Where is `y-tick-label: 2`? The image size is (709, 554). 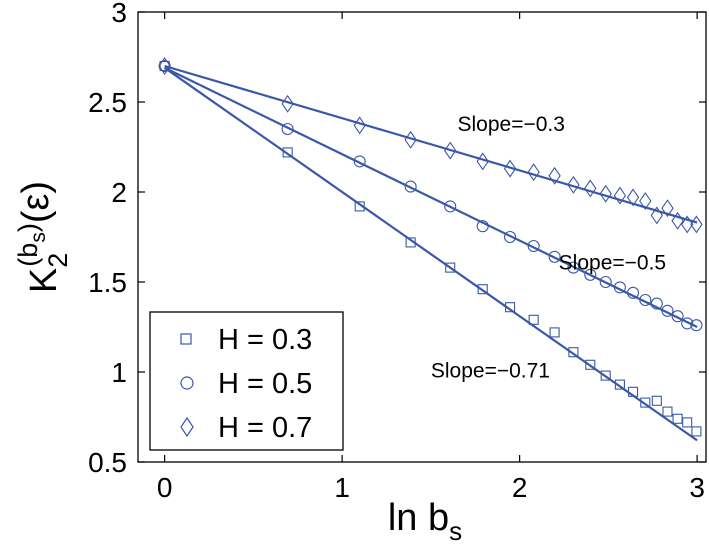
y-tick-label: 2 is located at coordinates (119, 192).